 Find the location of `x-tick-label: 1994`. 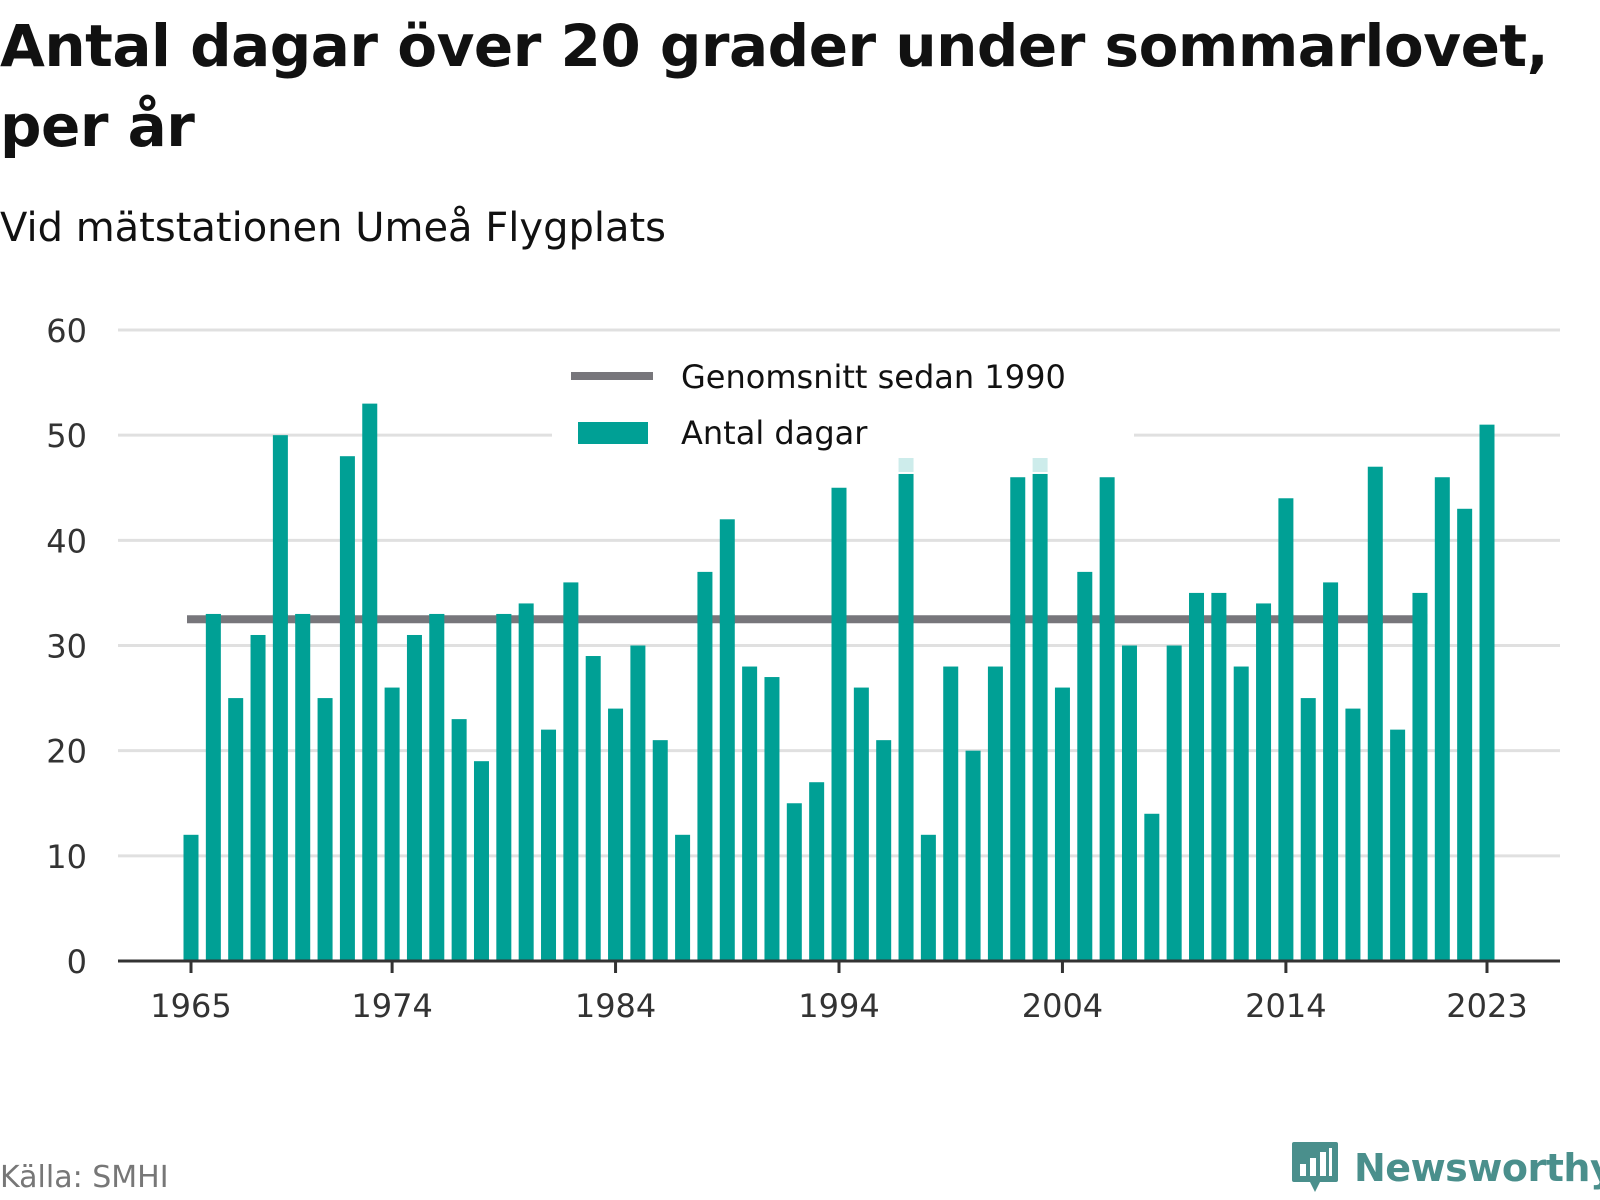

x-tick-label: 1994 is located at coordinates (838, 1006).